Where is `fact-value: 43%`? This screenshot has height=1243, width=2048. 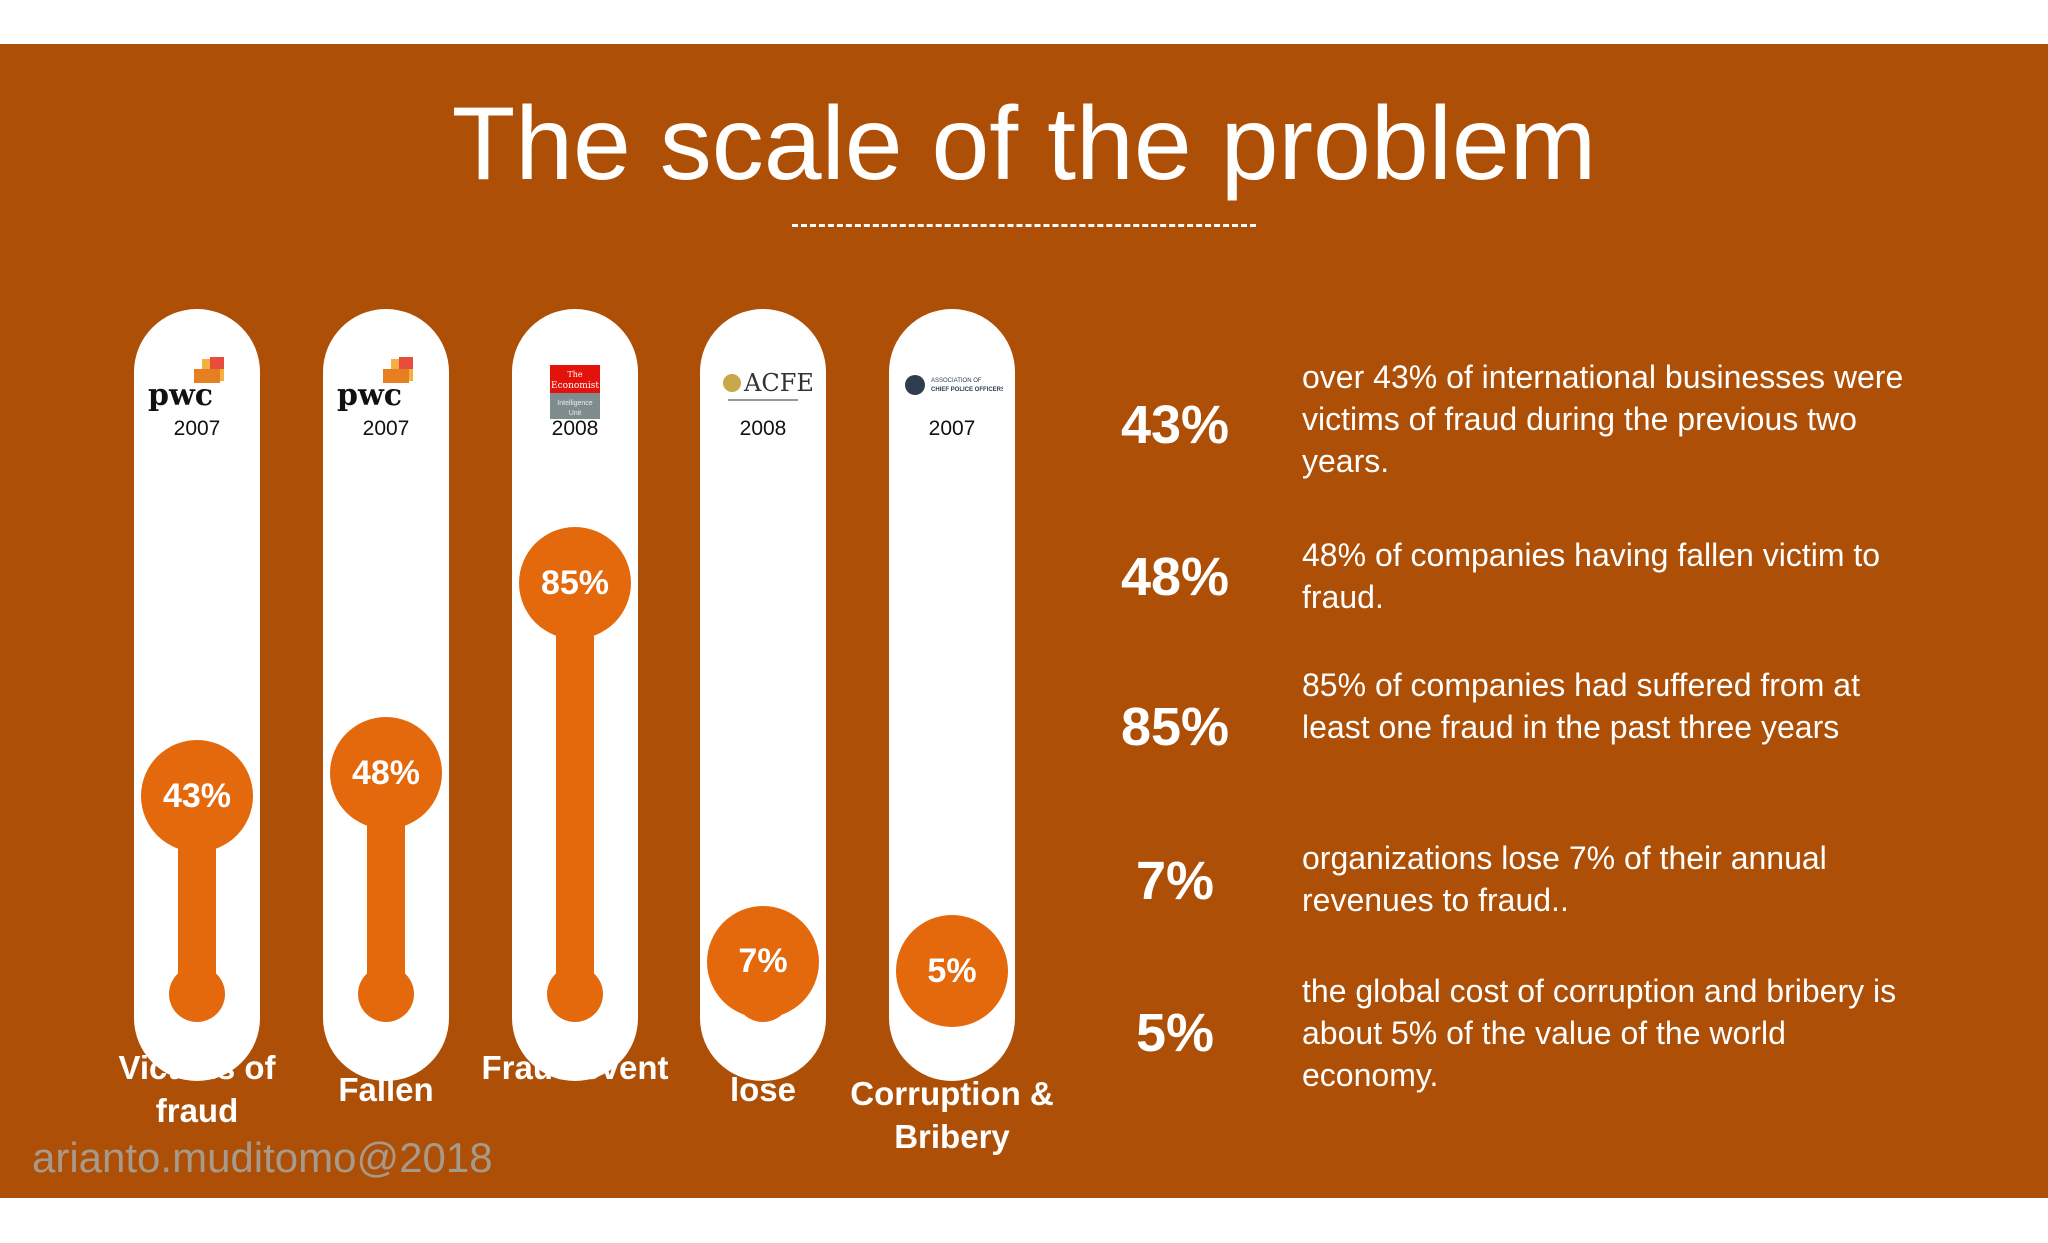 fact-value: 43% is located at coordinates (1175, 425).